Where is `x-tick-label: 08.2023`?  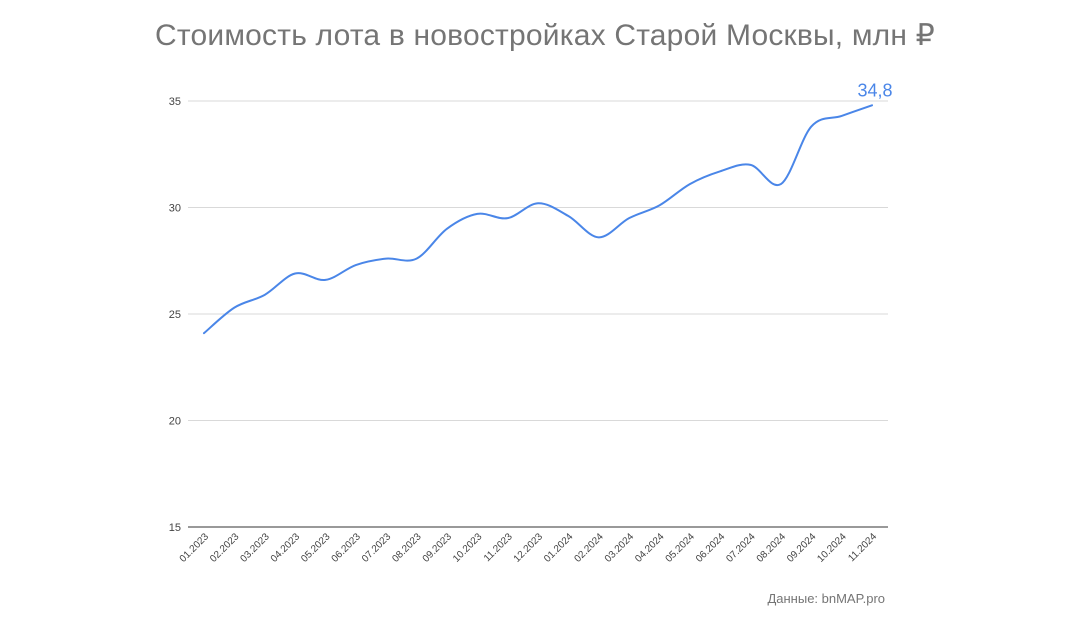
x-tick-label: 08.2023 is located at coordinates (407, 548).